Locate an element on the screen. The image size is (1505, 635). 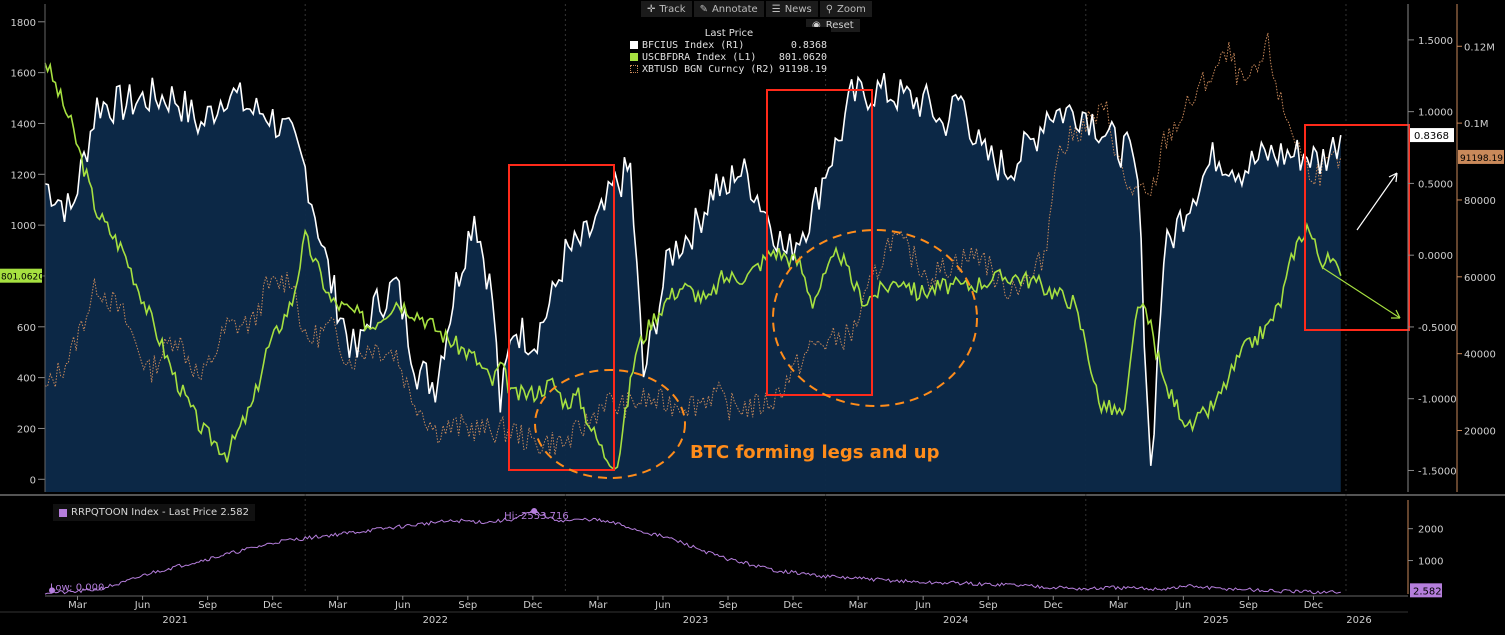
arrowhead is located at coordinates (1396, 314).